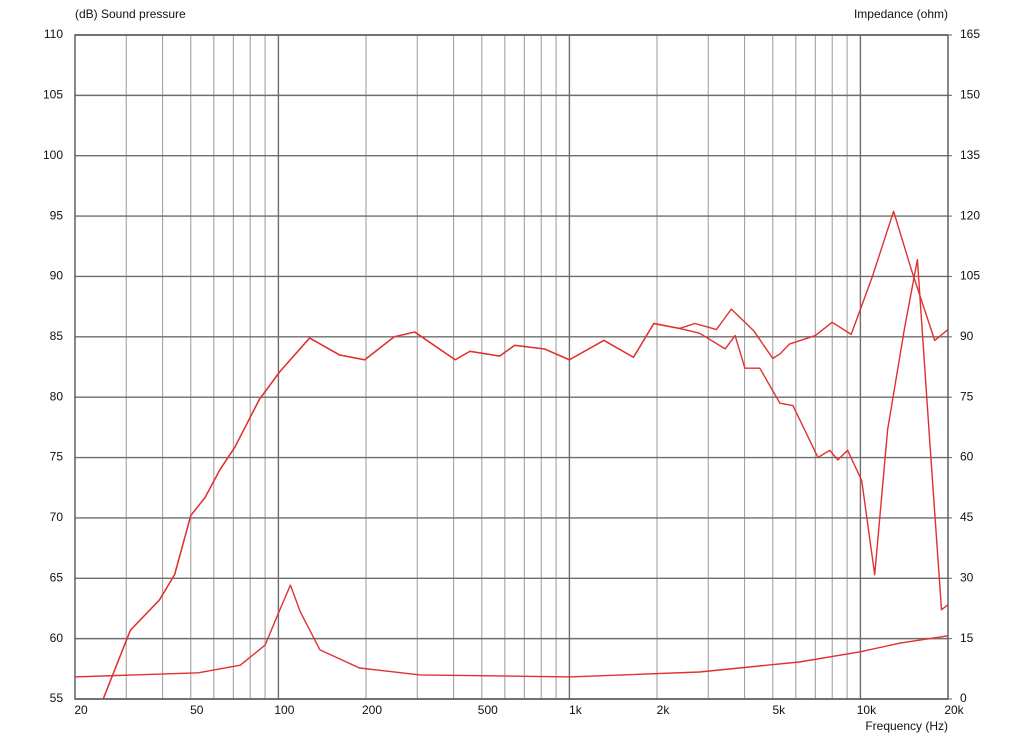  I want to click on y-axis-title: (dB) Sound pressure, so click(130, 14).